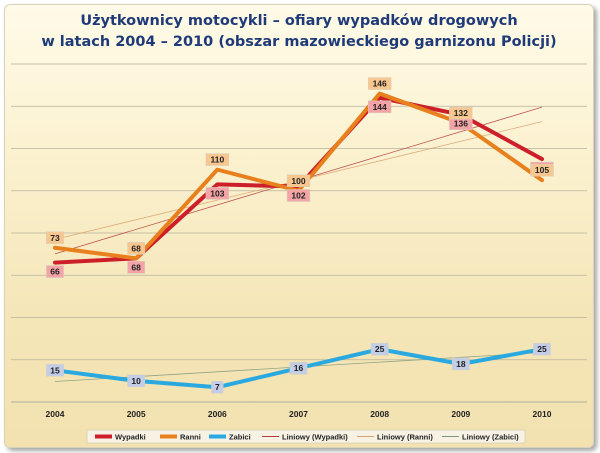  I want to click on legend-label: Liniowy (Wypadki), so click(315, 437).